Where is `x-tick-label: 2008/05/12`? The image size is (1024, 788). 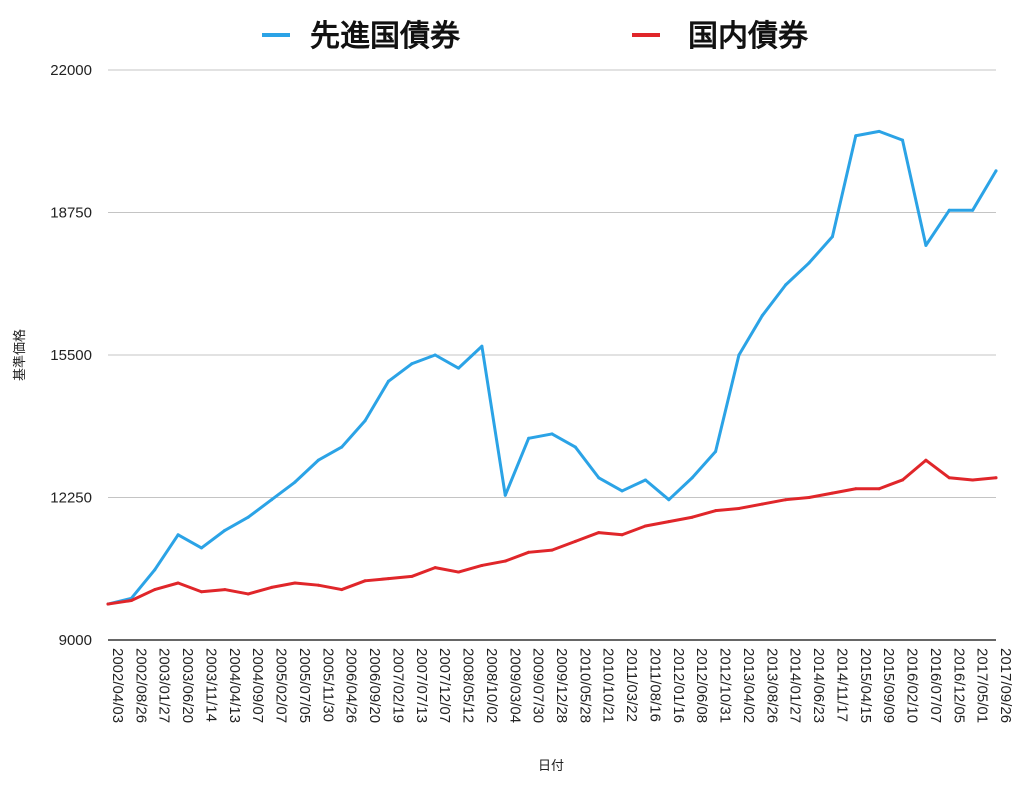
x-tick-label: 2008/05/12 is located at coordinates (468, 685).